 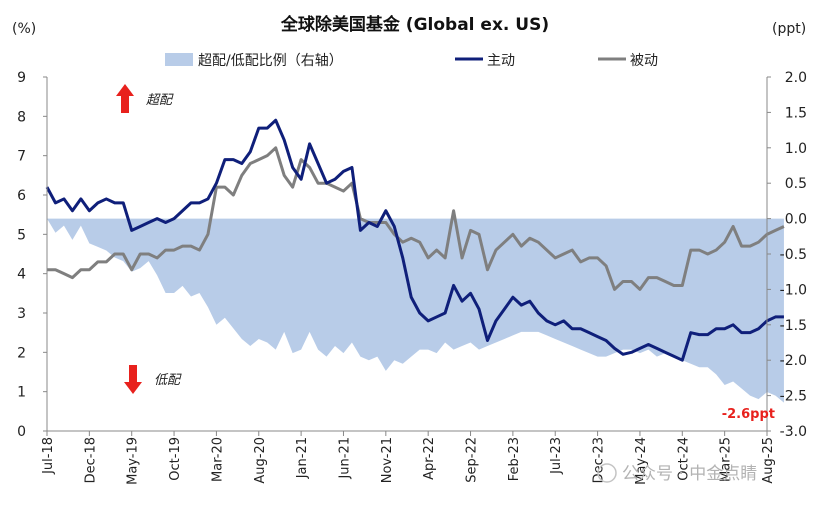 I want to click on right-tick-label: -2.0, so click(x=793, y=361).